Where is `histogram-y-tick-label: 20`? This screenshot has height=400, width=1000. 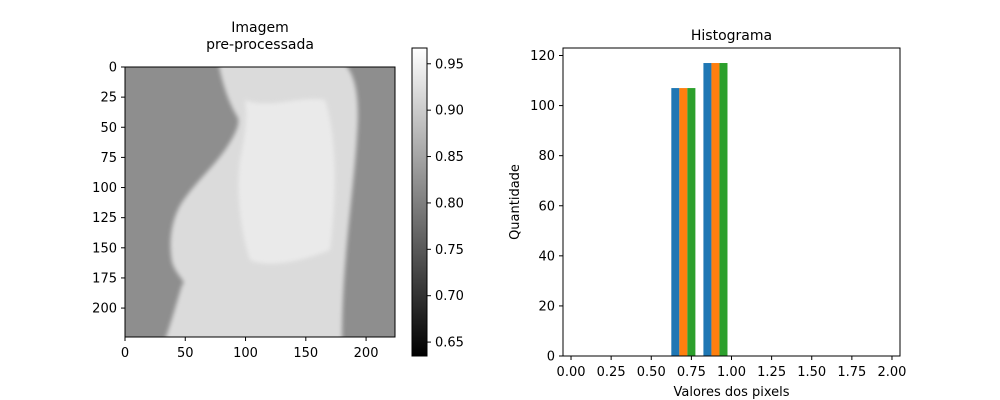
histogram-y-tick-label: 20 is located at coordinates (546, 306).